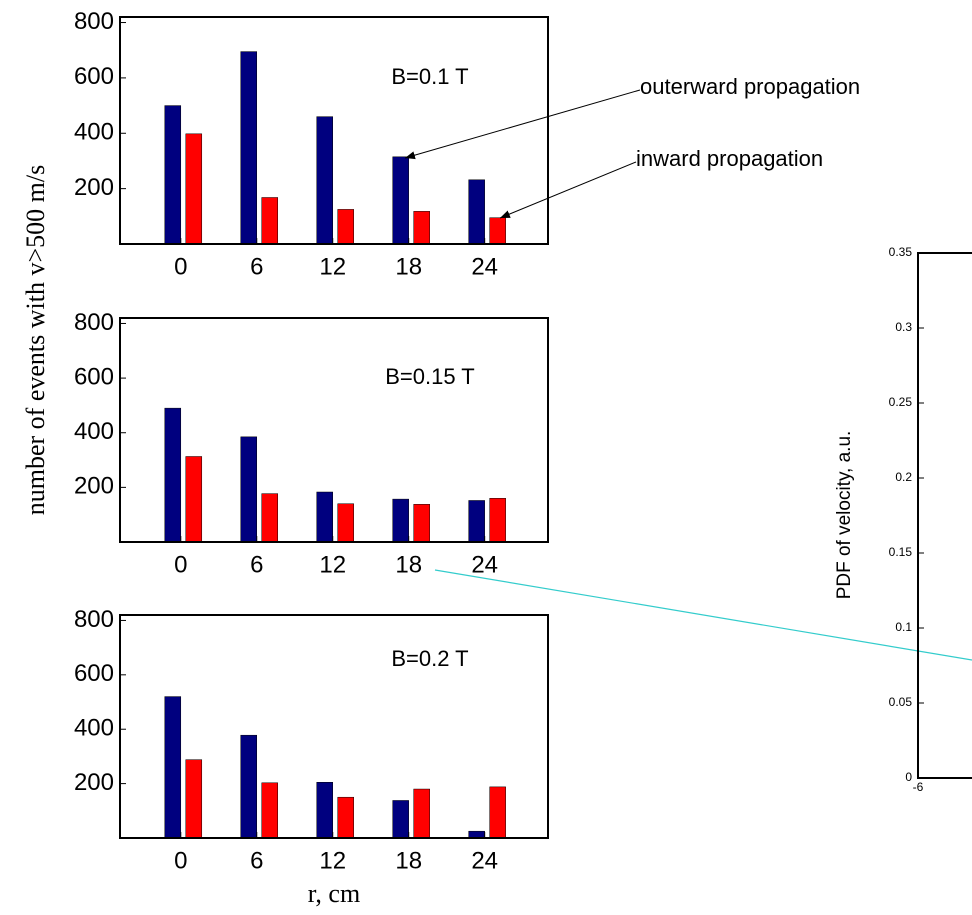  I want to click on y-tick-label: 0.25, so click(901, 402).